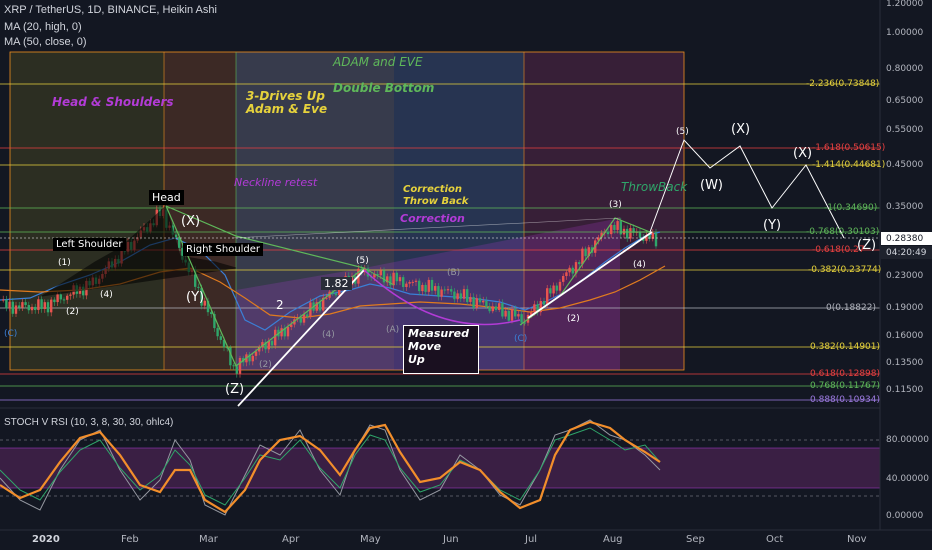 This screenshot has width=932, height=550. What do you see at coordinates (43, 27) in the screenshot?
I see `ma20-legend: MA (20, high, 0)` at bounding box center [43, 27].